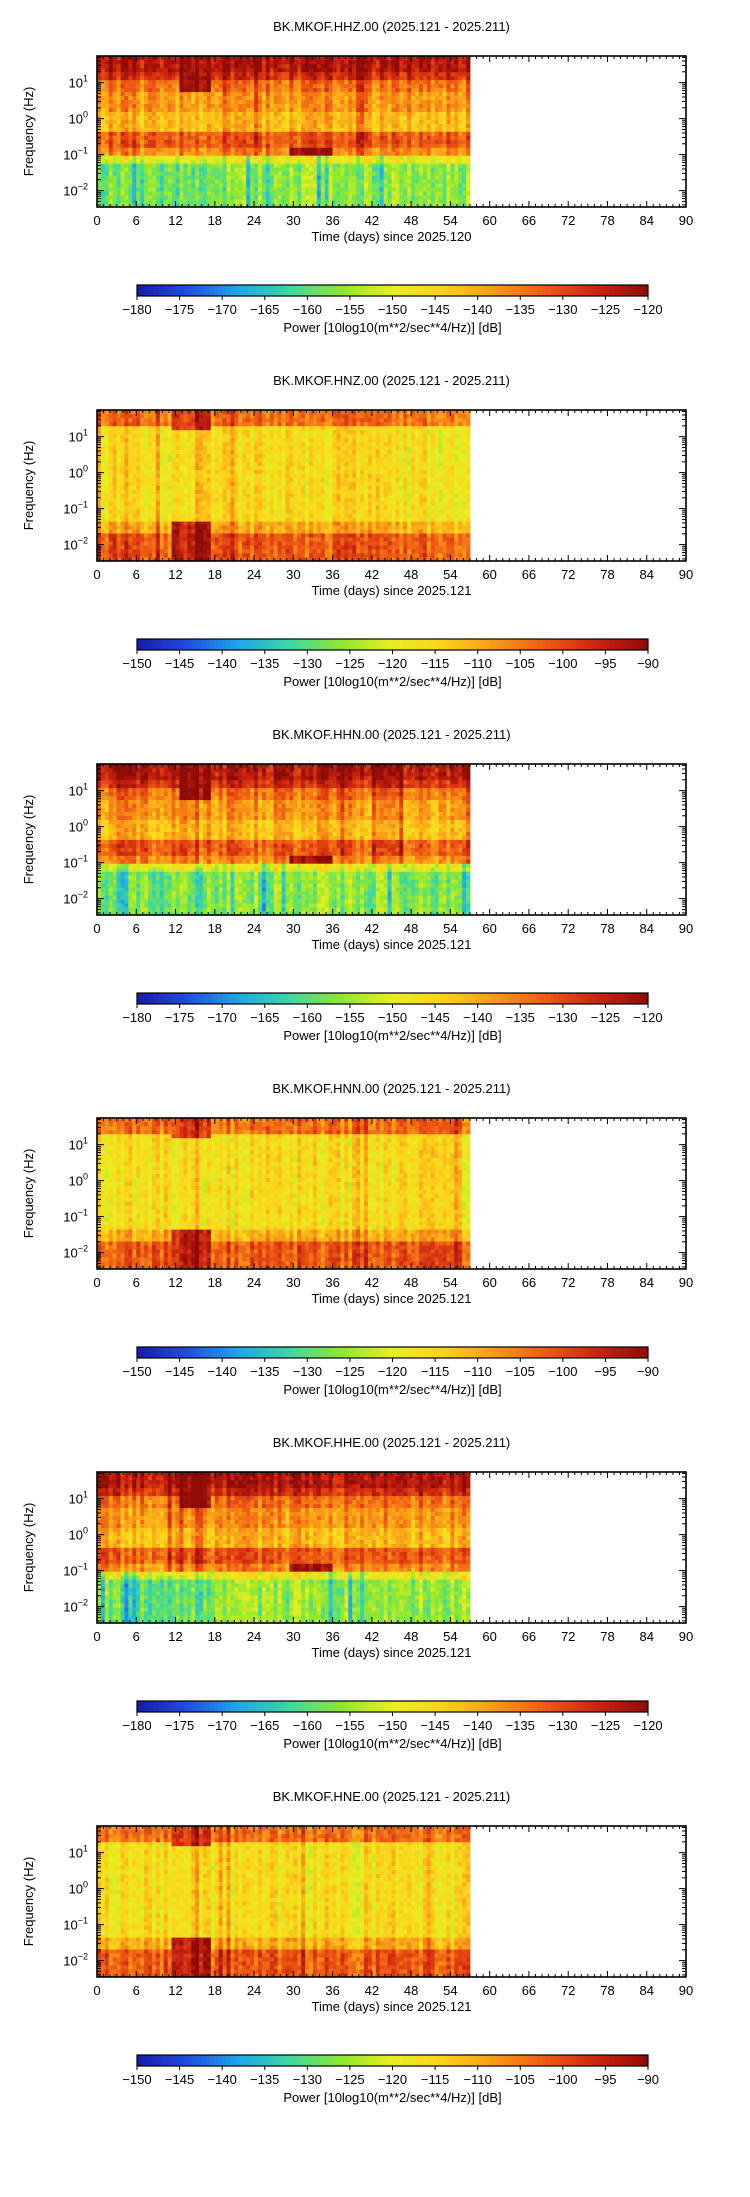  Describe the element at coordinates (529, 220) in the screenshot. I see `x-tick-label: 66` at that location.